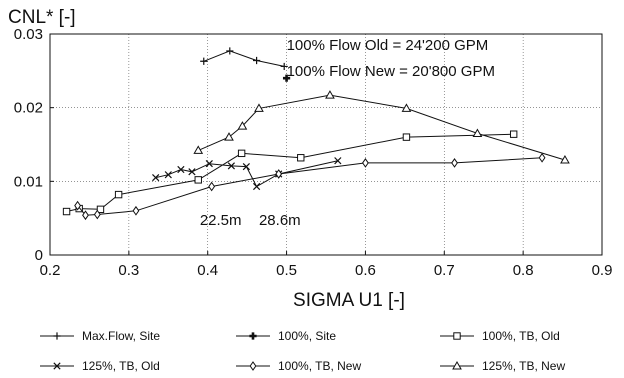  I want to click on series-100-tb-new, so click(310, 186).